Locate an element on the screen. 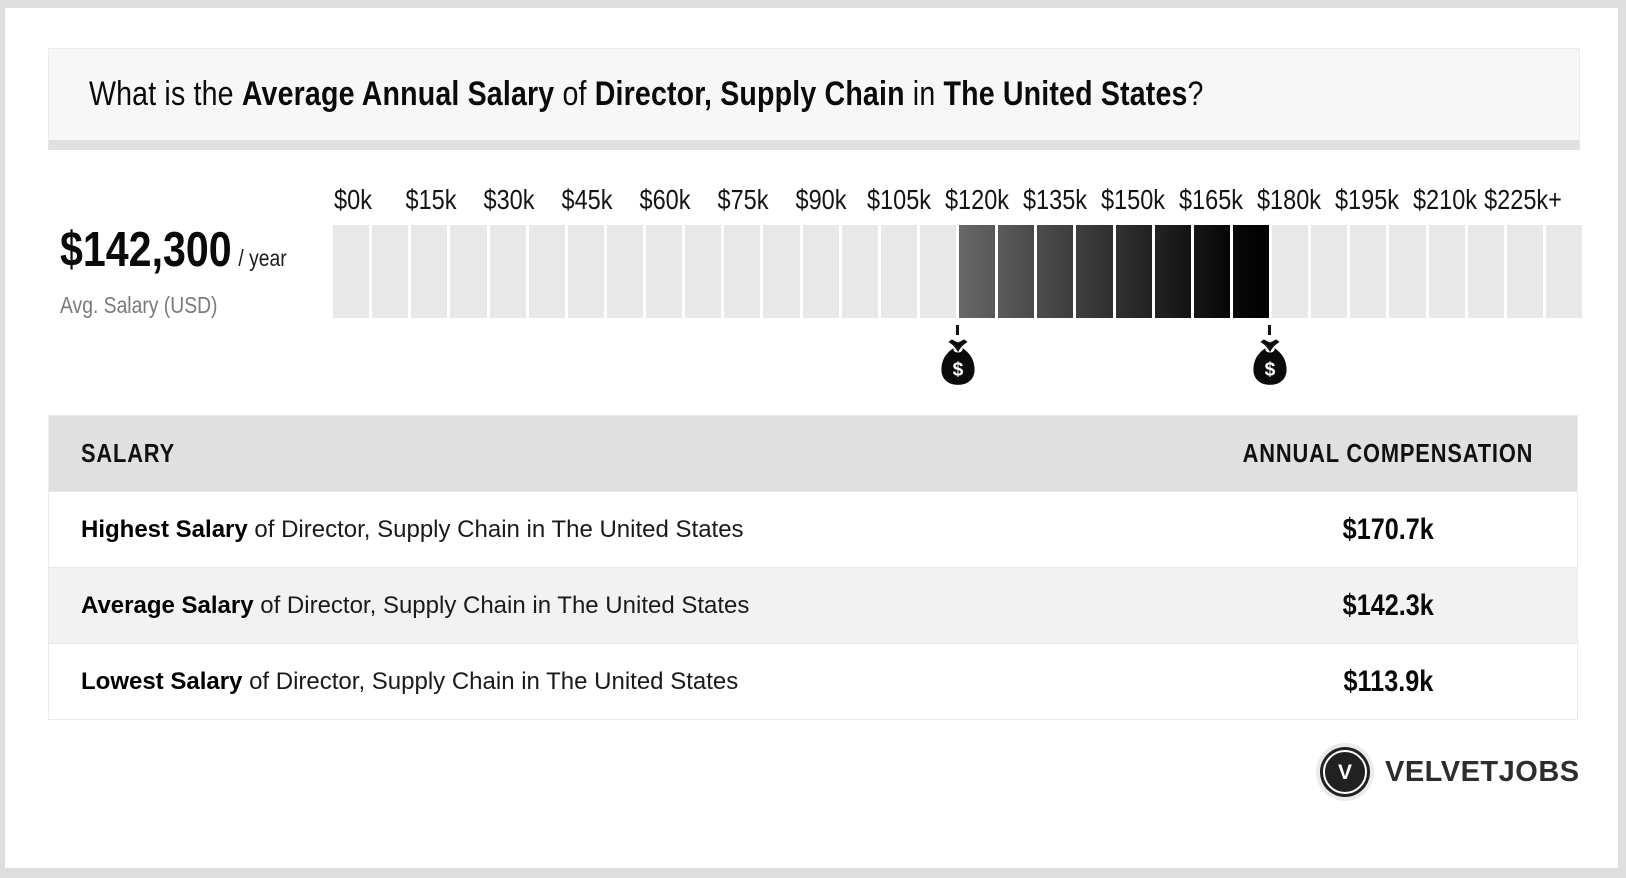 This screenshot has height=878, width=1626. title-bold-job-title: Director, Supply Chain is located at coordinates (749, 94).